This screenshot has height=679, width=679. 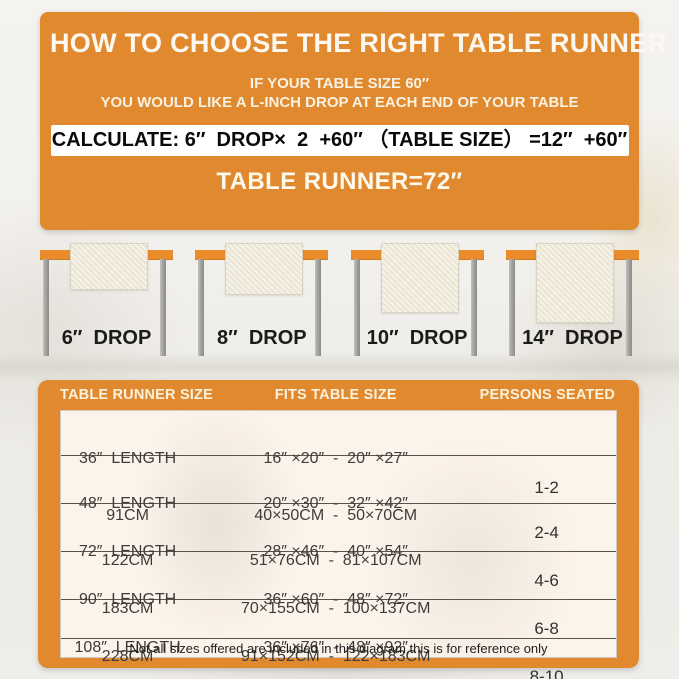 I want to click on runner-size-inches: 108″ LENGTH, so click(x=127, y=647).